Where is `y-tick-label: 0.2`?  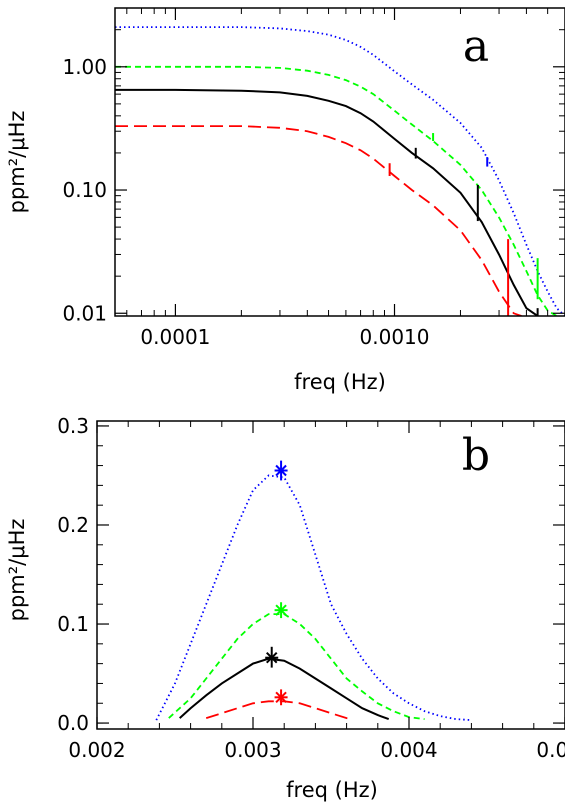
y-tick-label: 0.2 is located at coordinates (73, 525).